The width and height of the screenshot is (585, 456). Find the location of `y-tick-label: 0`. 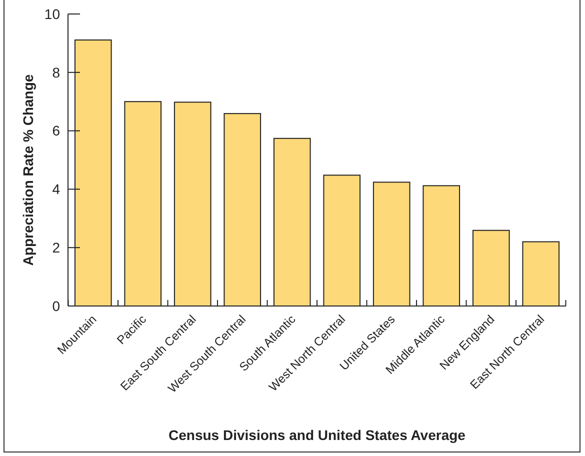

y-tick-label: 0 is located at coordinates (56, 306).